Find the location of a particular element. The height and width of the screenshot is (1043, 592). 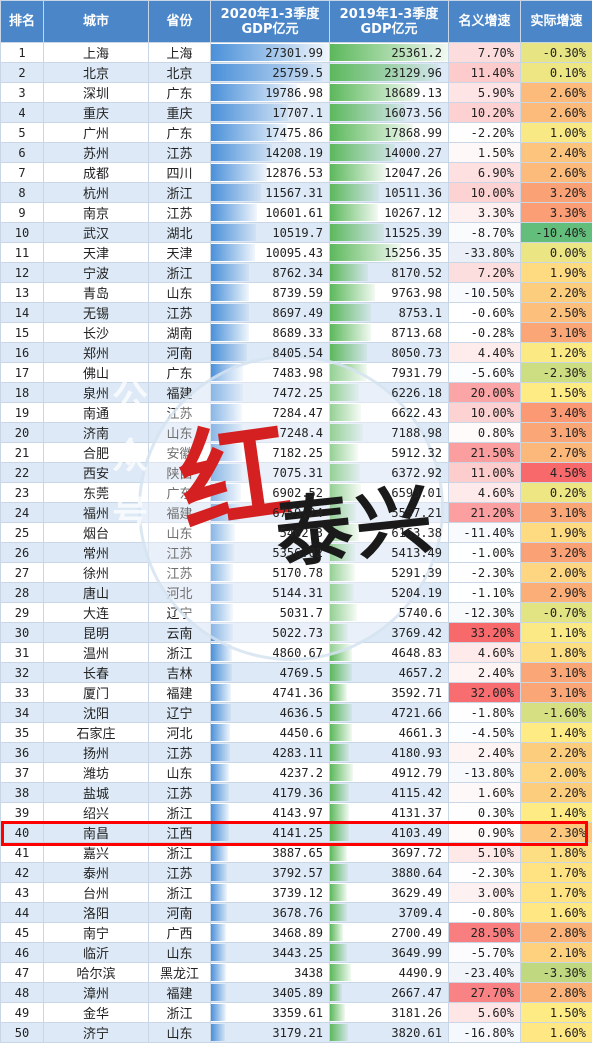

cell-gdp-2019: 18689.13 is located at coordinates (389, 93).